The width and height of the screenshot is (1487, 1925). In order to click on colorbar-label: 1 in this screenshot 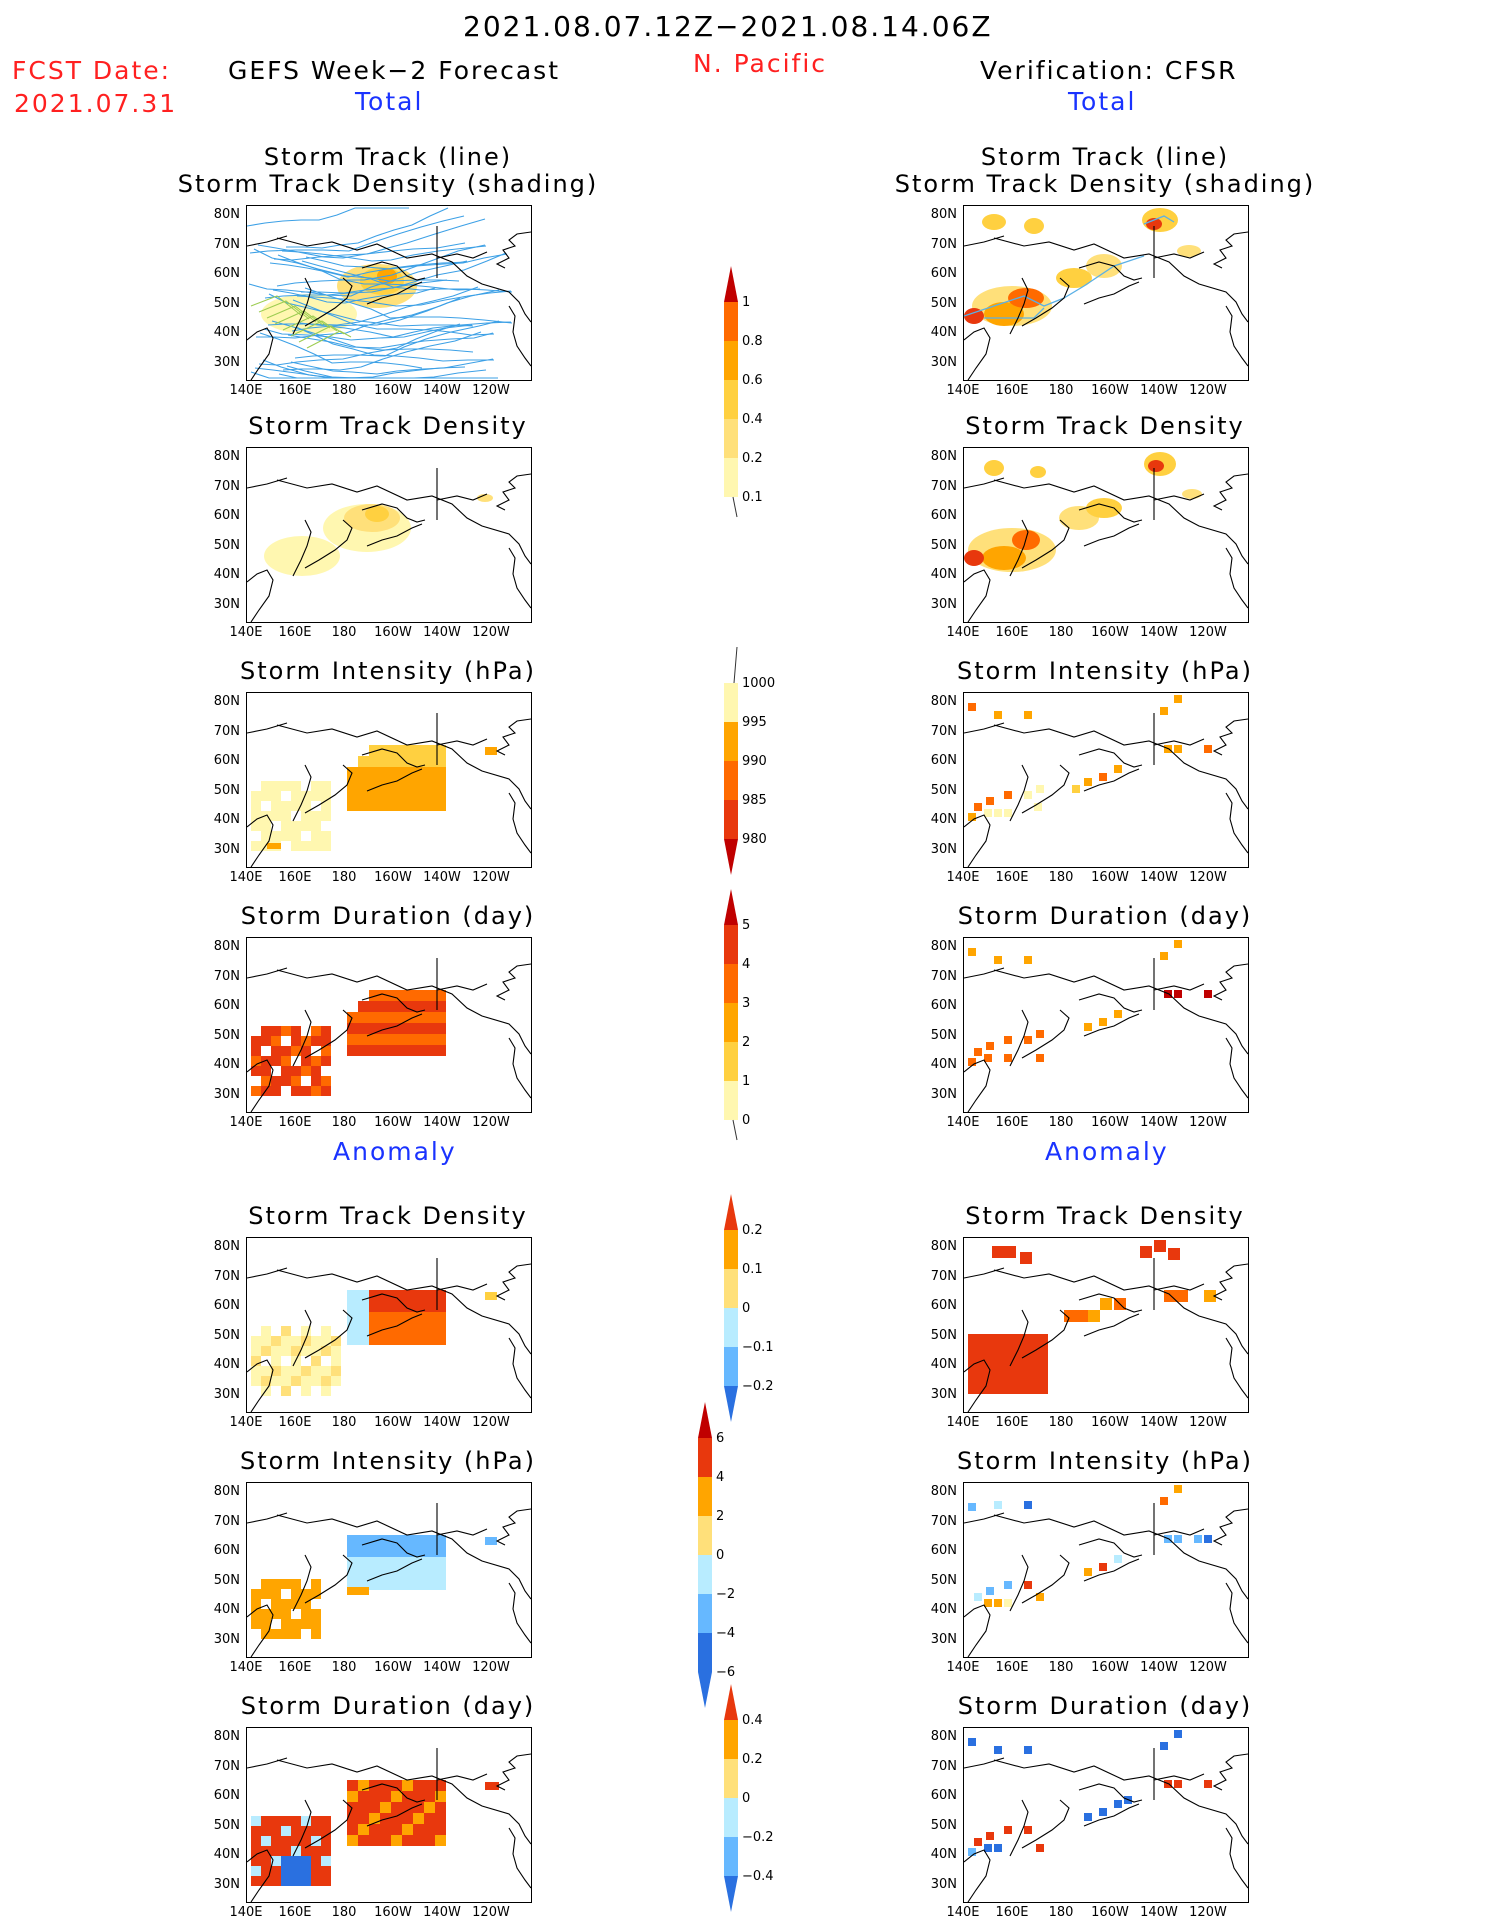, I will do `click(746, 302)`.